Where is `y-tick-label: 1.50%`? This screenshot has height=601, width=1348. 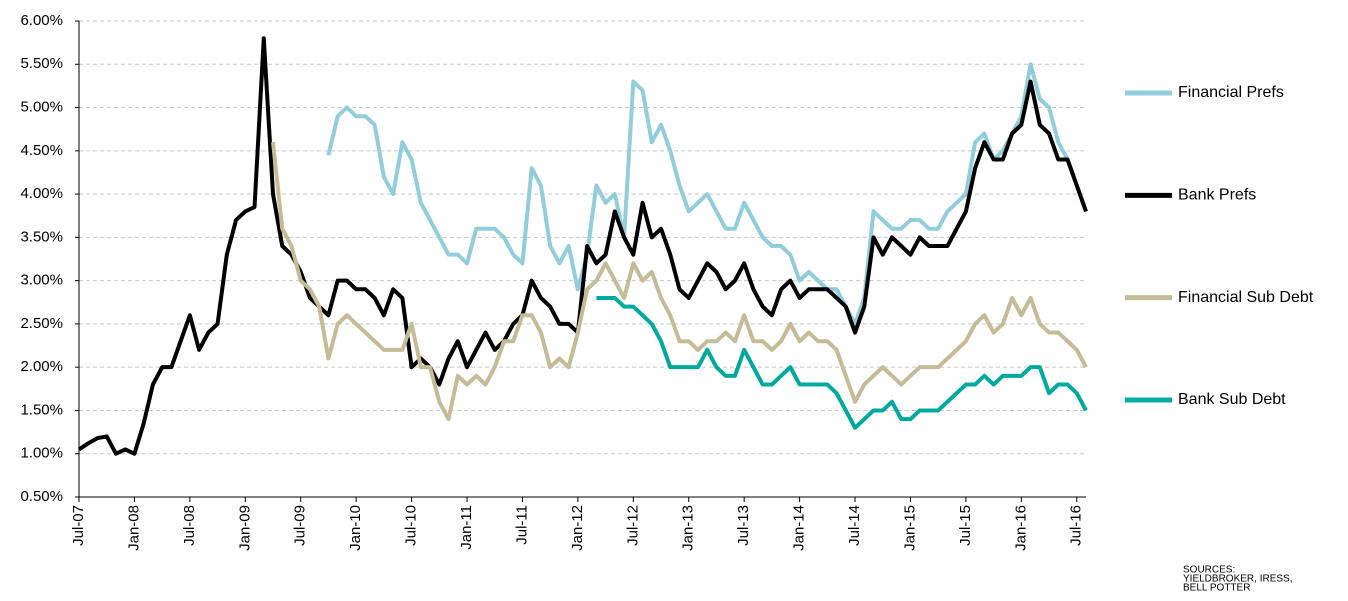
y-tick-label: 1.50% is located at coordinates (41, 409).